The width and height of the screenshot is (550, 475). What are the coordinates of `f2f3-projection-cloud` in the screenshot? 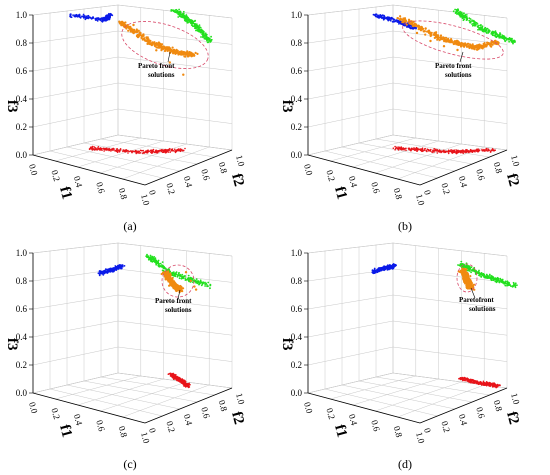 It's located at (178, 271).